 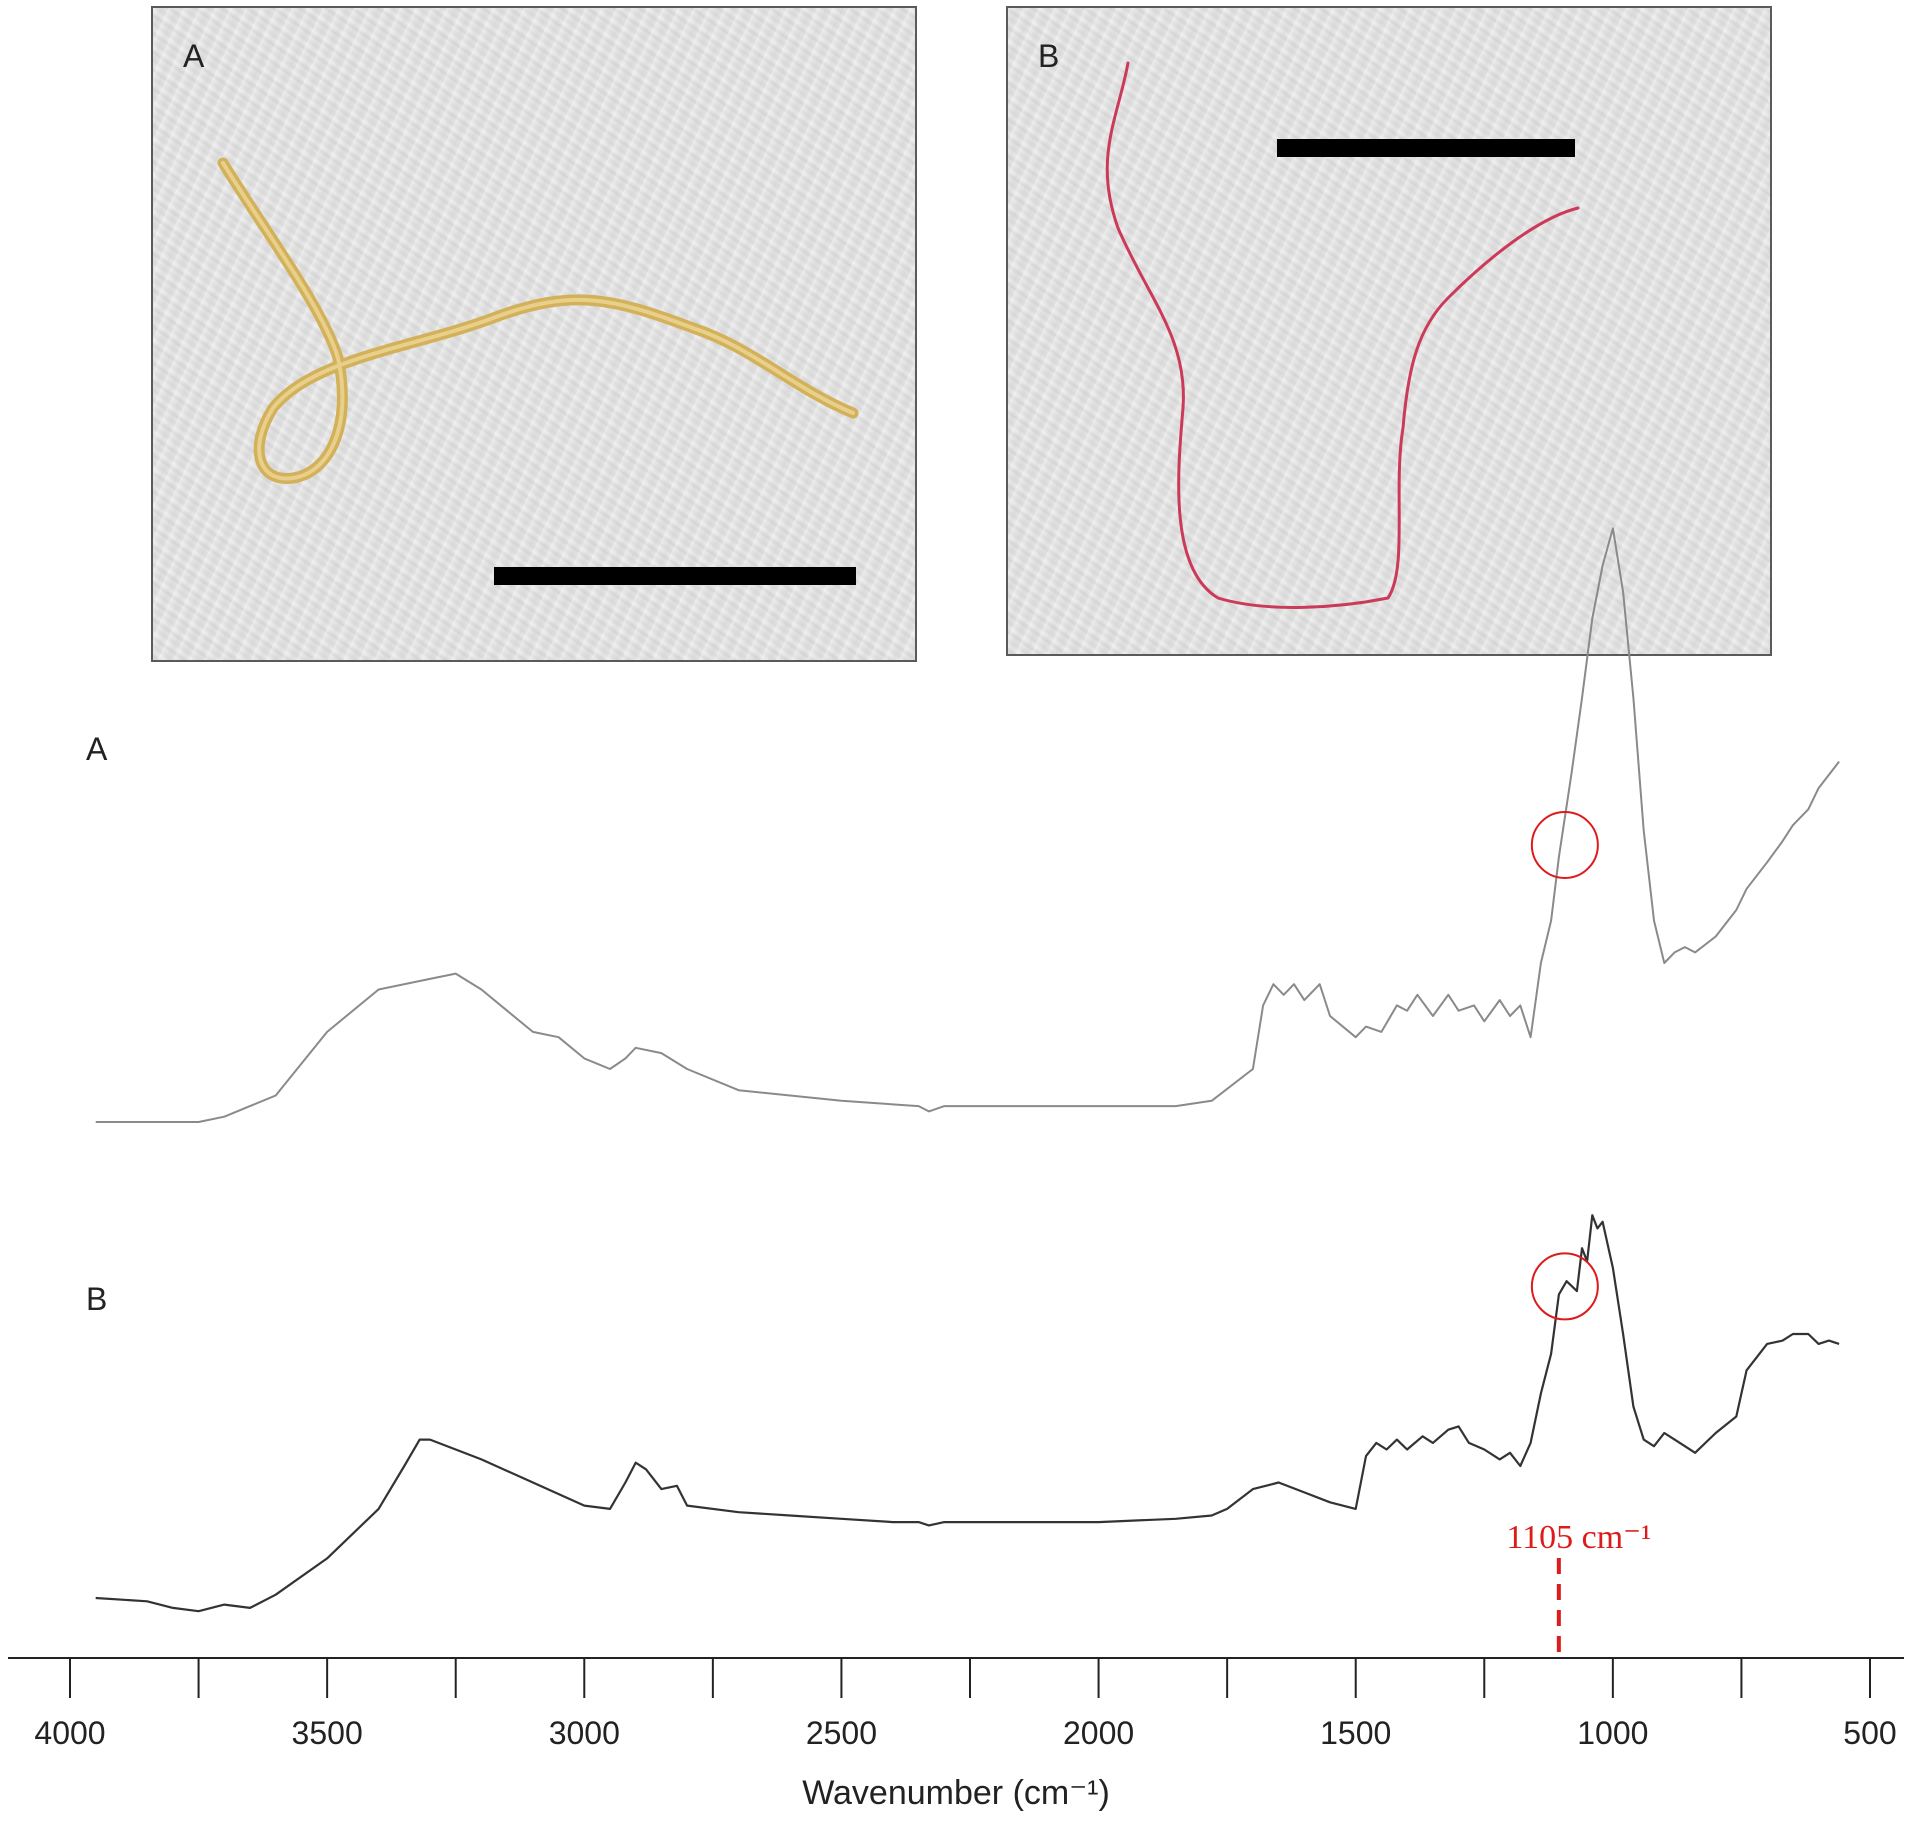 What do you see at coordinates (956, 1793) in the screenshot?
I see `x-axis-title: Wavenumber (cm⁻¹)` at bounding box center [956, 1793].